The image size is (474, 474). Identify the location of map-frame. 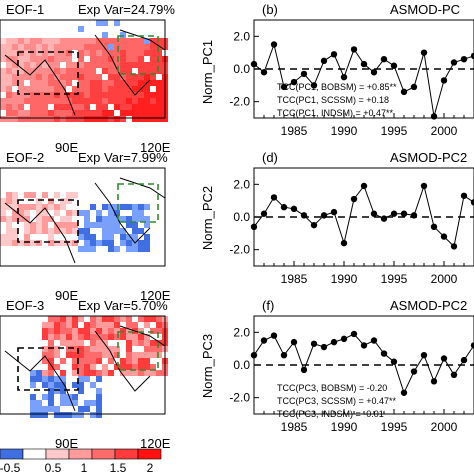
(83, 69).